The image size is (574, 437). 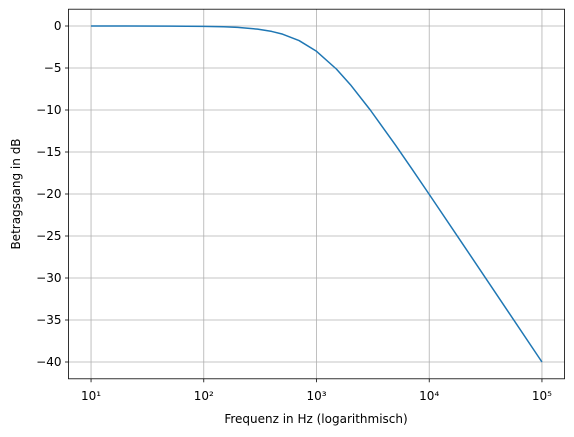 What do you see at coordinates (53, 68) in the screenshot?
I see `y-tick-label: −5` at bounding box center [53, 68].